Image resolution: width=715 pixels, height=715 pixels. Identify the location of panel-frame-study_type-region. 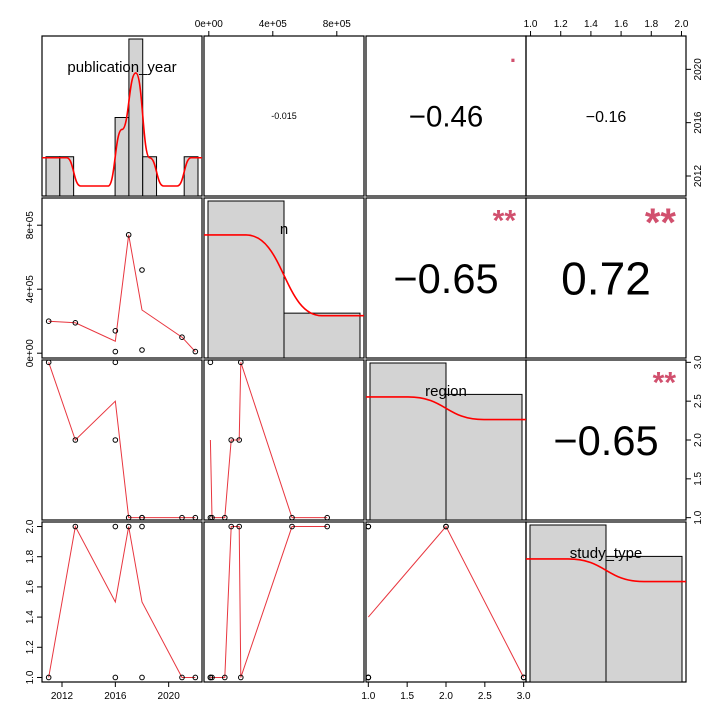
(446, 602).